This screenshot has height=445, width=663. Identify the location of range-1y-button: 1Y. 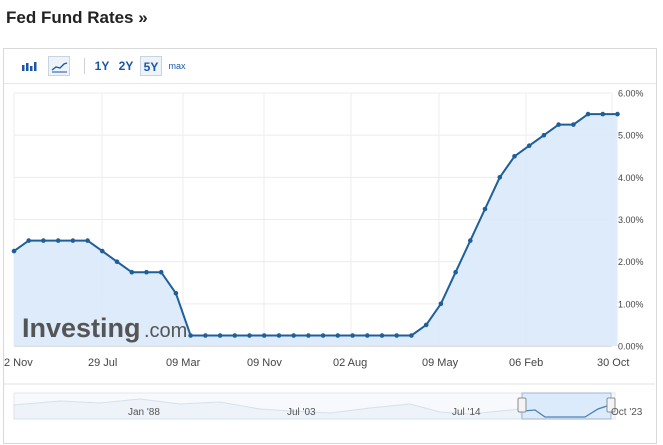
(102, 66).